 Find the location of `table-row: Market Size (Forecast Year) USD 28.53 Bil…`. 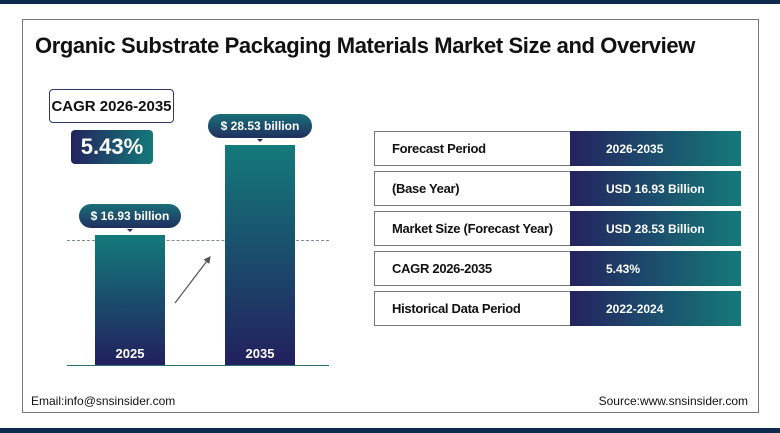

table-row: Market Size (Forecast Year) USD 28.53 Bil… is located at coordinates (557, 228).